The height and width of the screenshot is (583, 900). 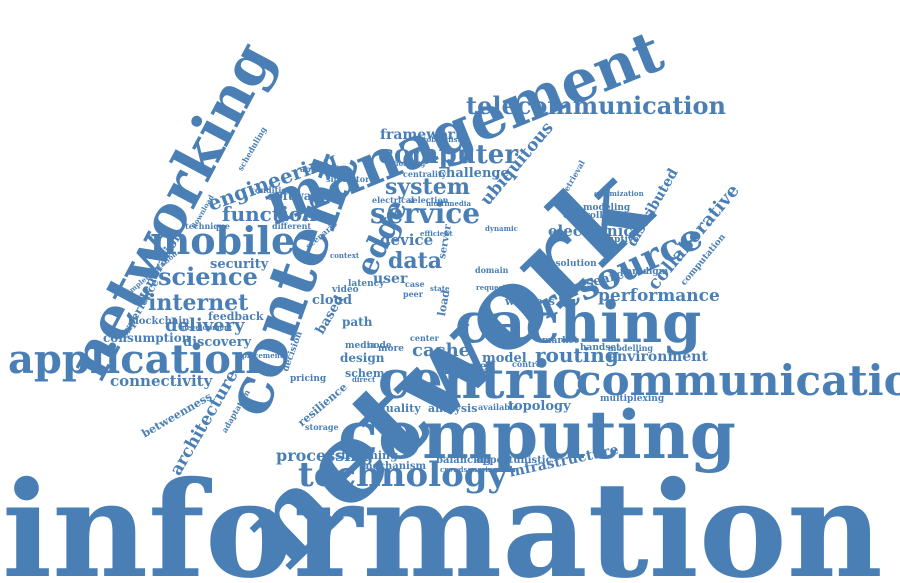 I want to click on word-domain: domain, so click(x=492, y=270).